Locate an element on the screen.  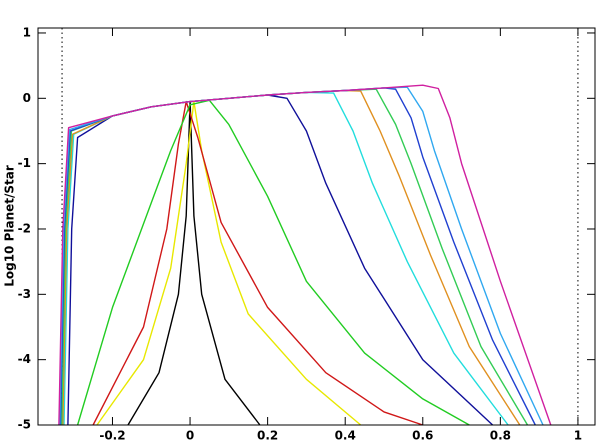
y-tick-label: 0 is located at coordinates (27, 98).